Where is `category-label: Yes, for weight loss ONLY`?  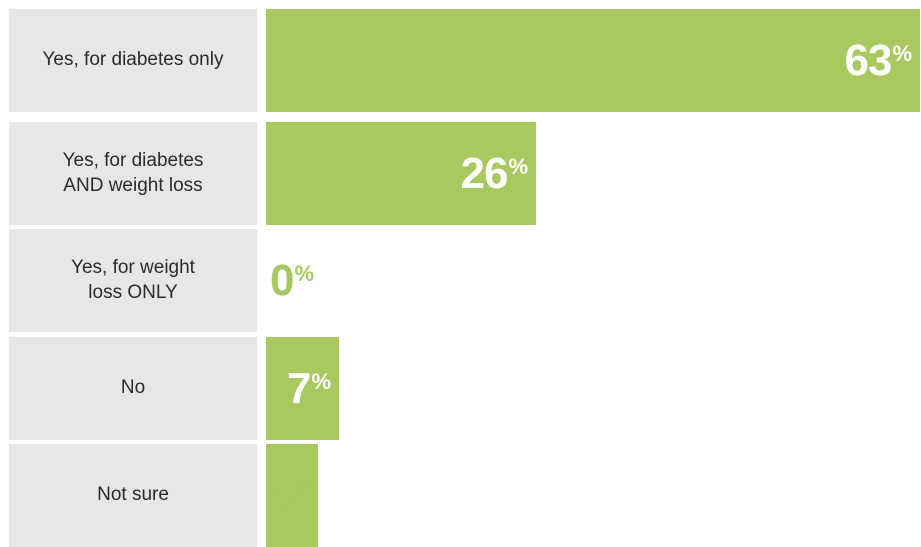 category-label: Yes, for weight loss ONLY is located at coordinates (133, 280).